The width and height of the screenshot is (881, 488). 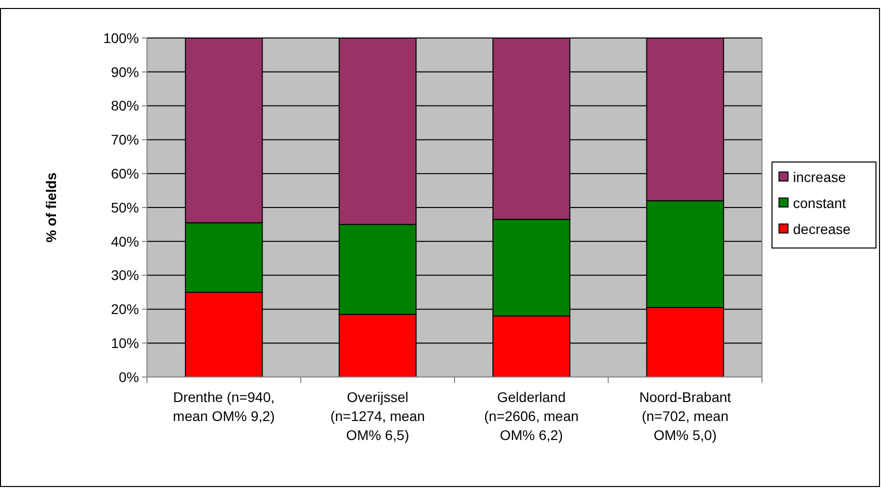 What do you see at coordinates (531, 416) in the screenshot?
I see `x-tick-label: Gelderland (n=2606, mean OM% 6,2)` at bounding box center [531, 416].